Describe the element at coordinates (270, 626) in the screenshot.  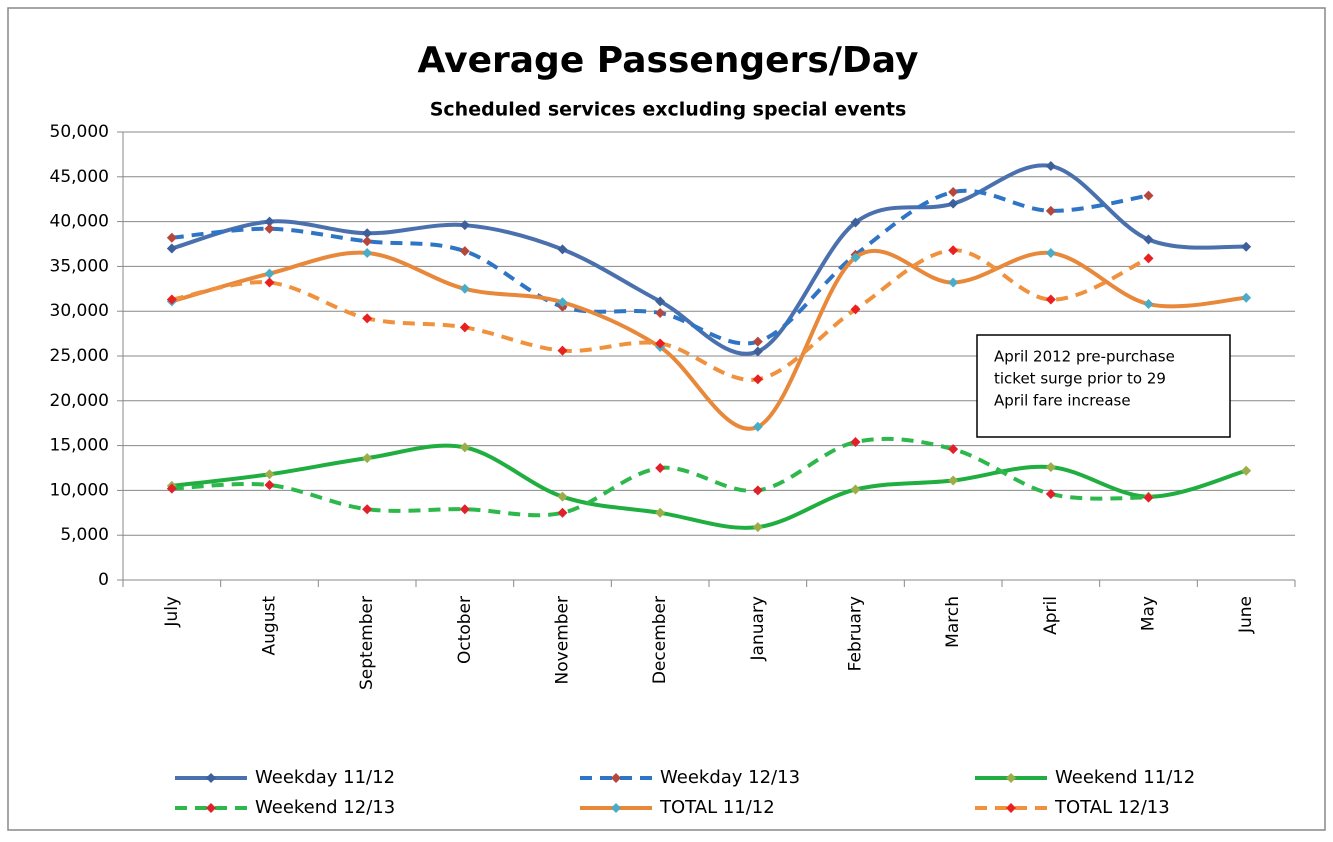
I see `x-tick-label: August` at that location.